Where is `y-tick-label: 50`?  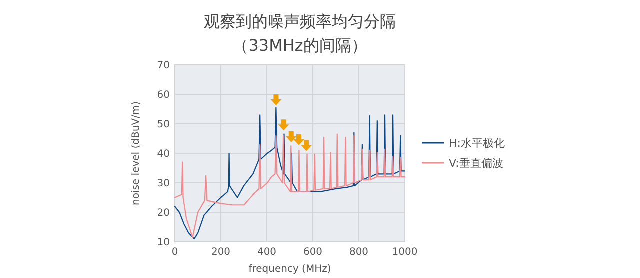 y-tick-label: 50 is located at coordinates (163, 125).